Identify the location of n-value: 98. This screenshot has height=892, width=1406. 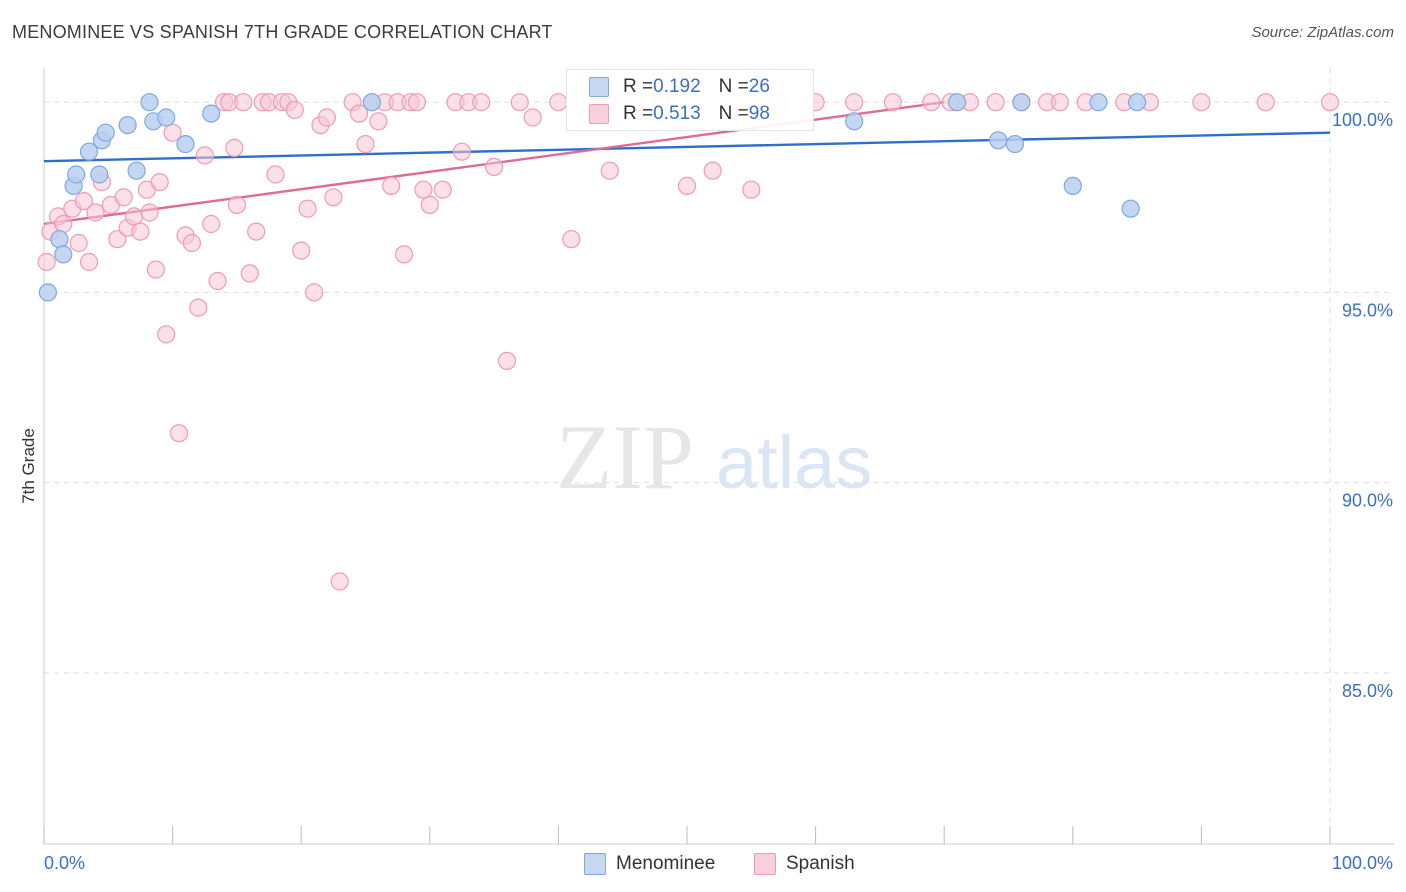
(759, 113).